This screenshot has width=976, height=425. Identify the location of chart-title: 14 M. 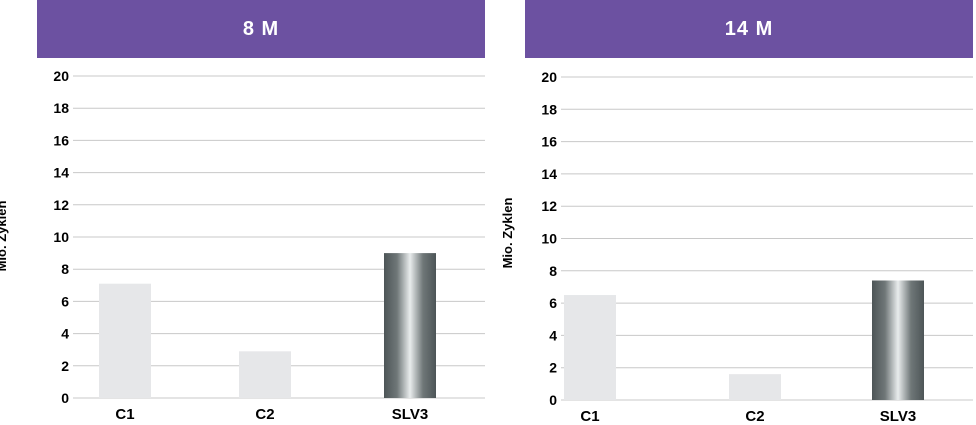
(749, 29).